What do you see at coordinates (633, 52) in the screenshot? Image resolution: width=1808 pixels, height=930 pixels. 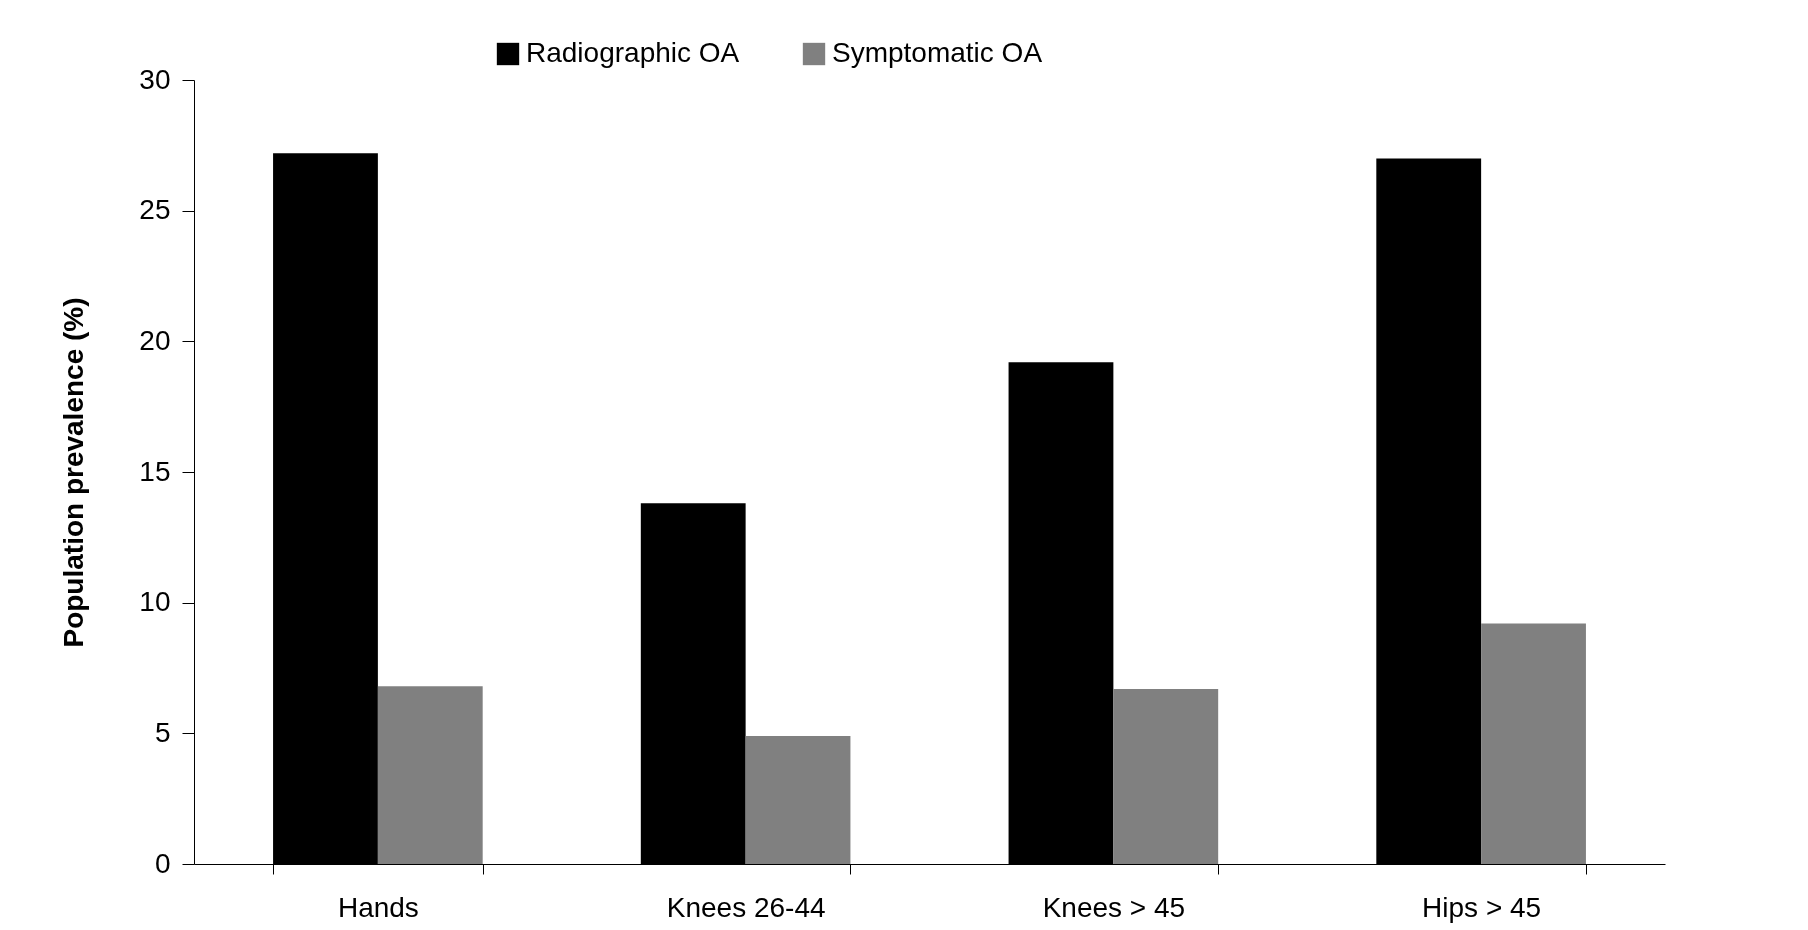 I see `legend-label: Radiographic OA` at bounding box center [633, 52].